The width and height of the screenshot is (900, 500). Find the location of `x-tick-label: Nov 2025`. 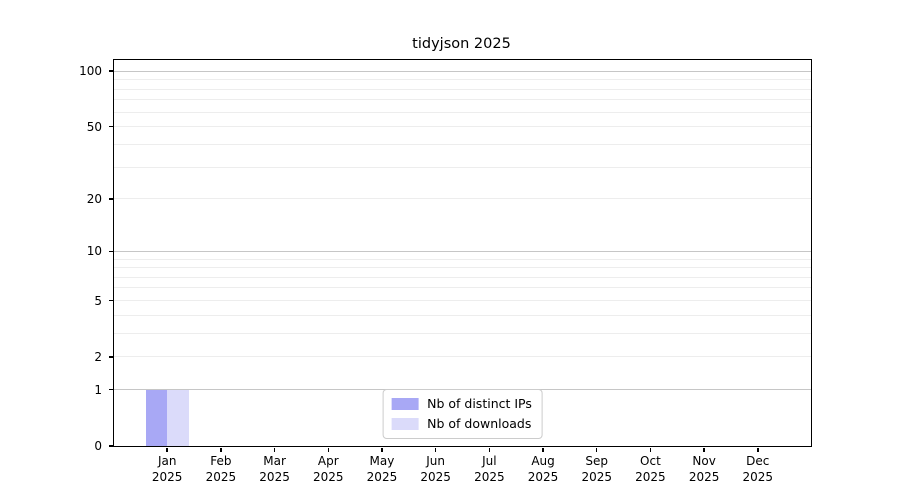

x-tick-label: Nov 2025 is located at coordinates (704, 469).